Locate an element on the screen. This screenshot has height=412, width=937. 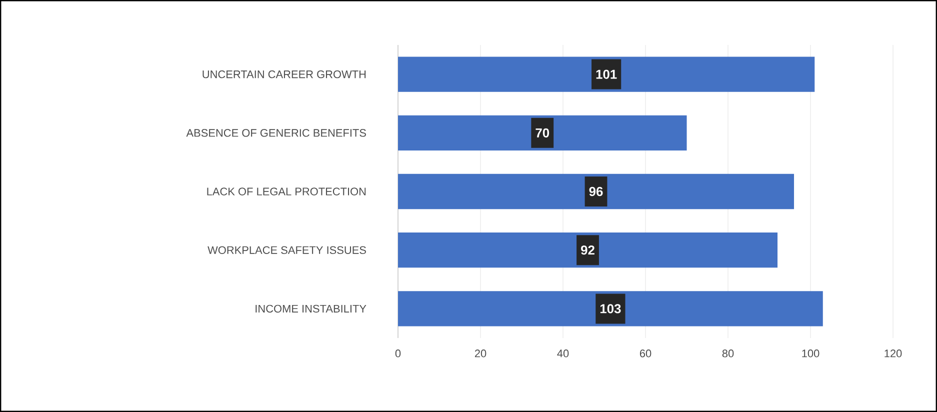
y-tick-label: WORKPLACE SAFETY ISSUES is located at coordinates (287, 250).